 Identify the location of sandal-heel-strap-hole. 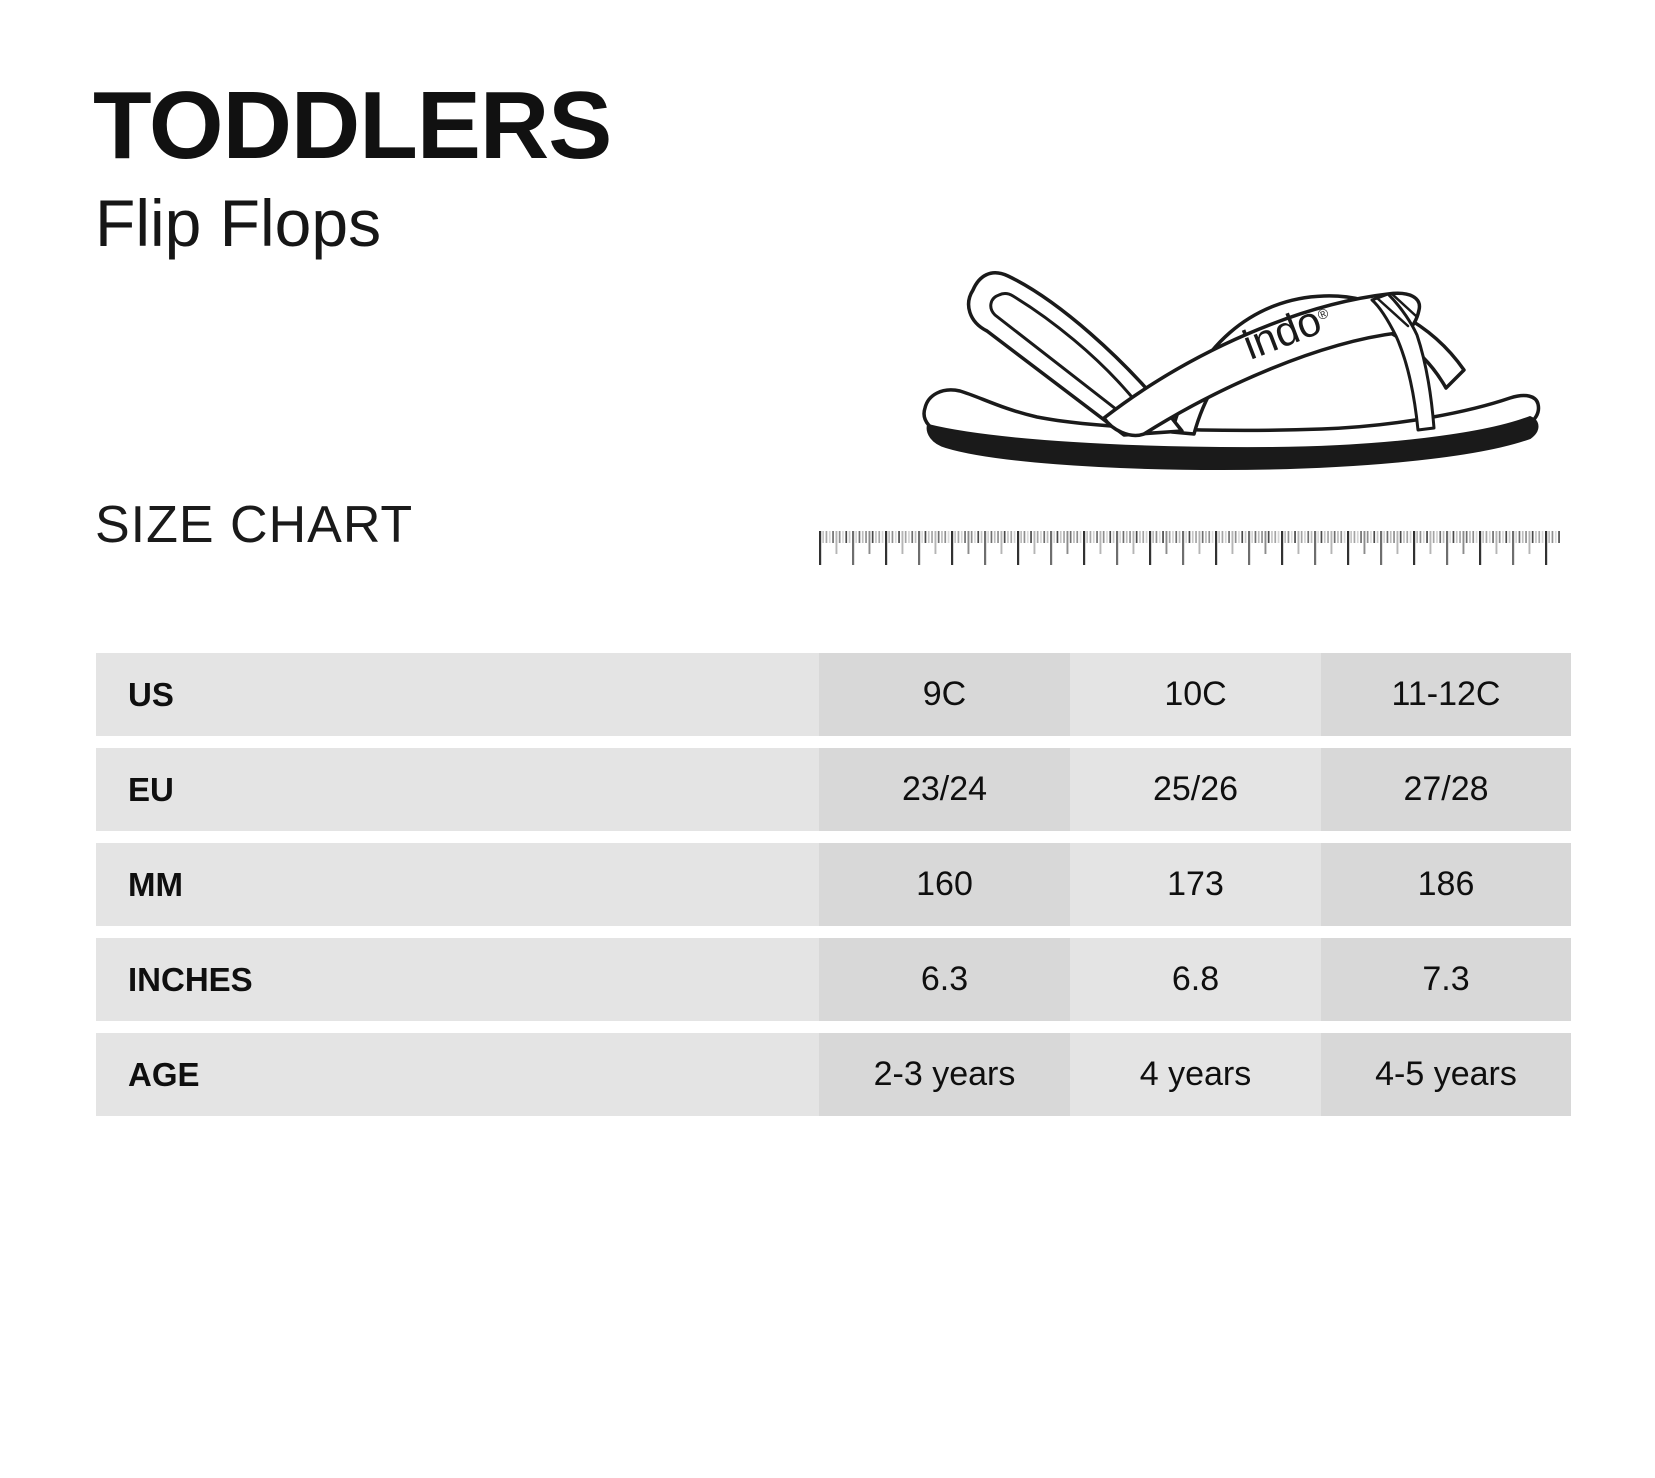
(1066, 357).